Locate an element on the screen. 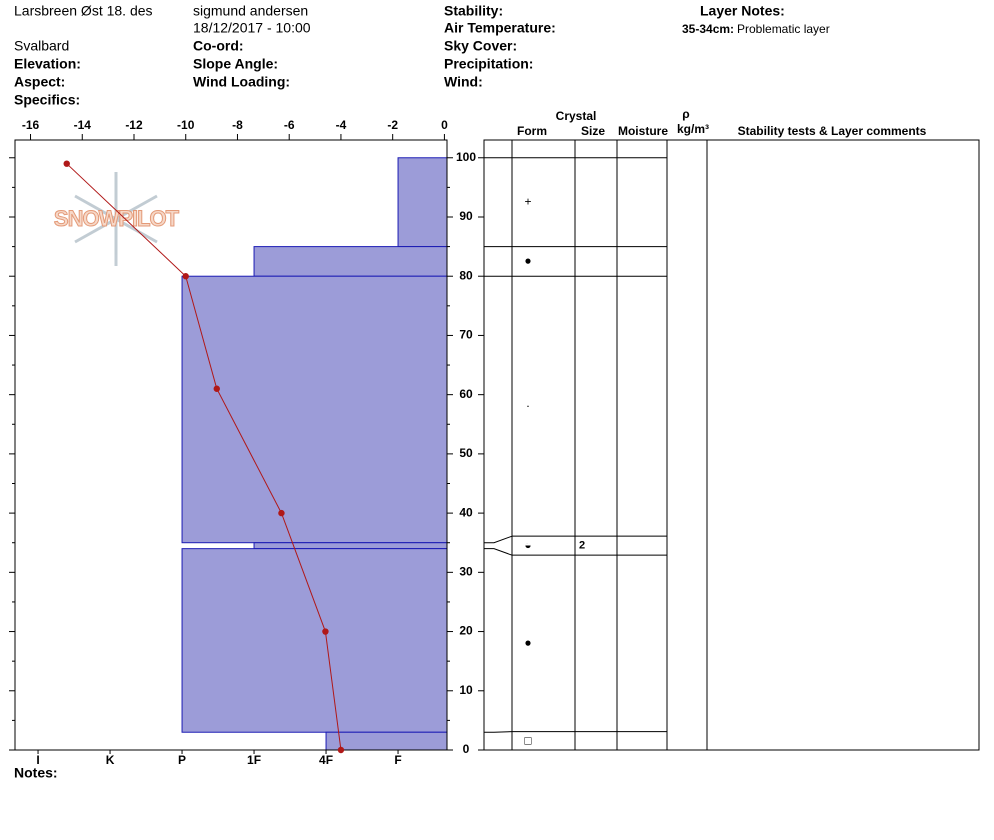 The height and width of the screenshot is (840, 994). hardness-tick-label: I is located at coordinates (37, 760).